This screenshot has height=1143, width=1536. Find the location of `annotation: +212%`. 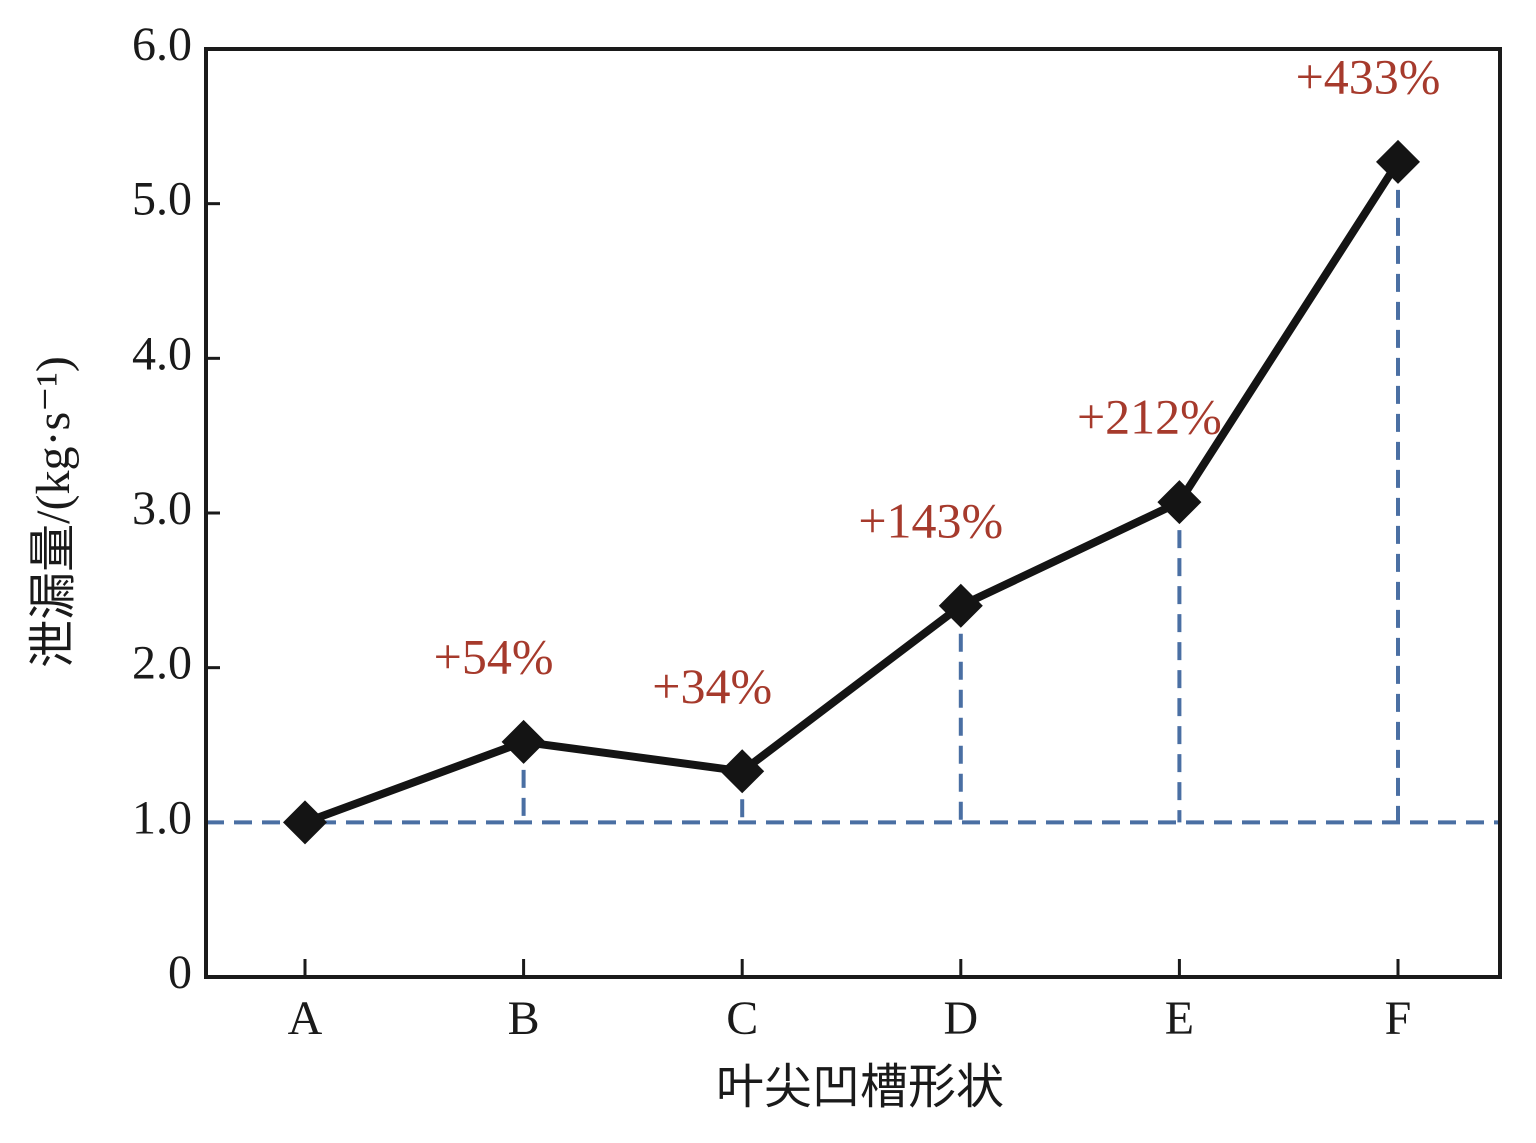

annotation: +212% is located at coordinates (1149, 417).